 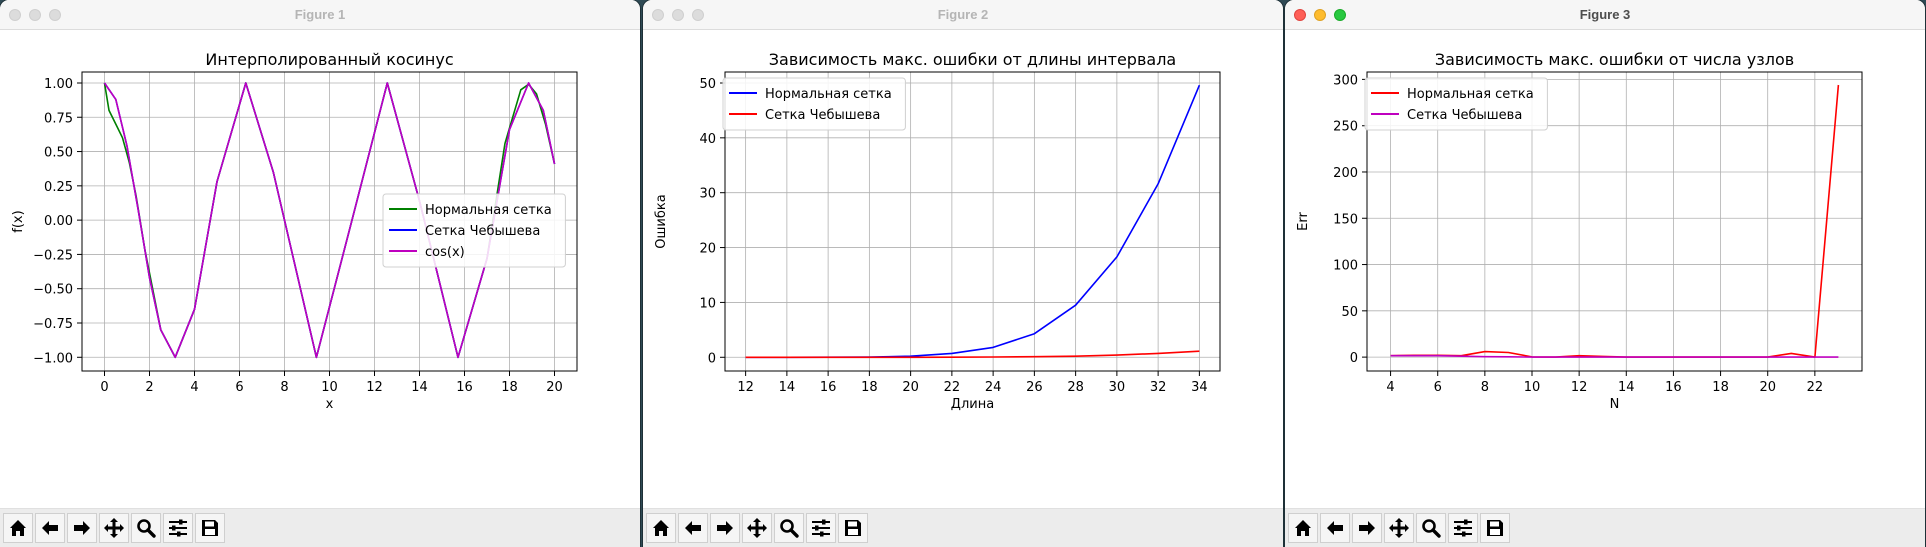 What do you see at coordinates (104, 387) in the screenshot?
I see `x-tick-label: 0` at bounding box center [104, 387].